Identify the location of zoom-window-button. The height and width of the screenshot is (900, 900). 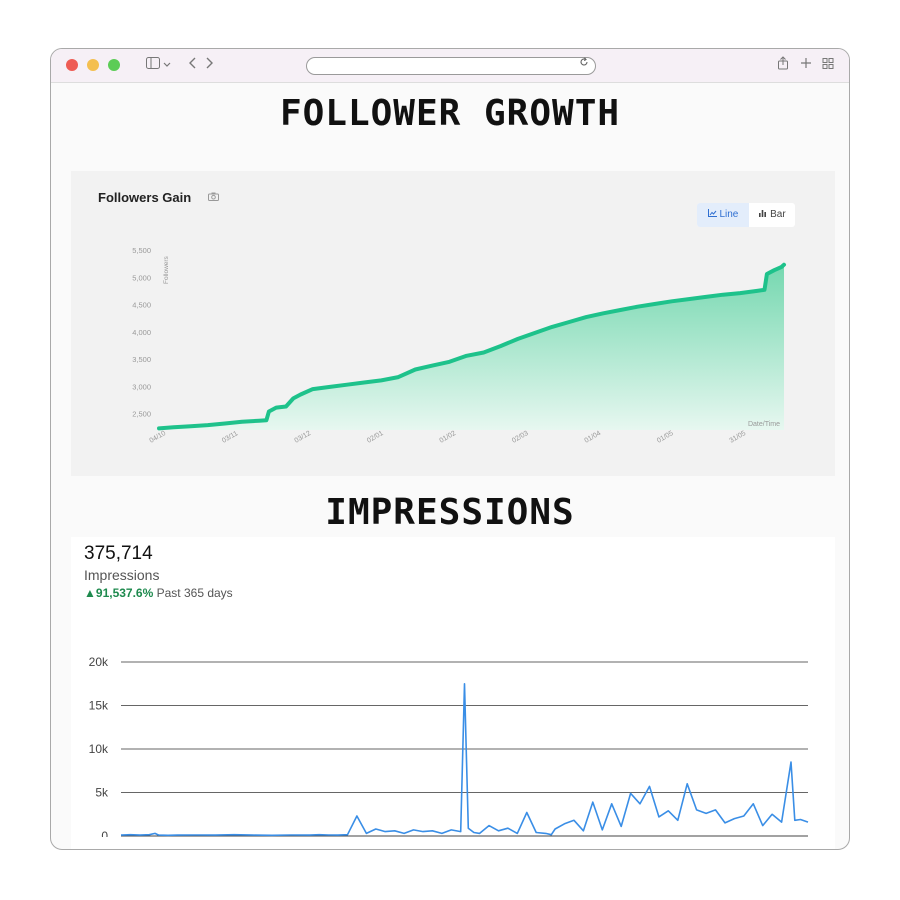
(114, 65).